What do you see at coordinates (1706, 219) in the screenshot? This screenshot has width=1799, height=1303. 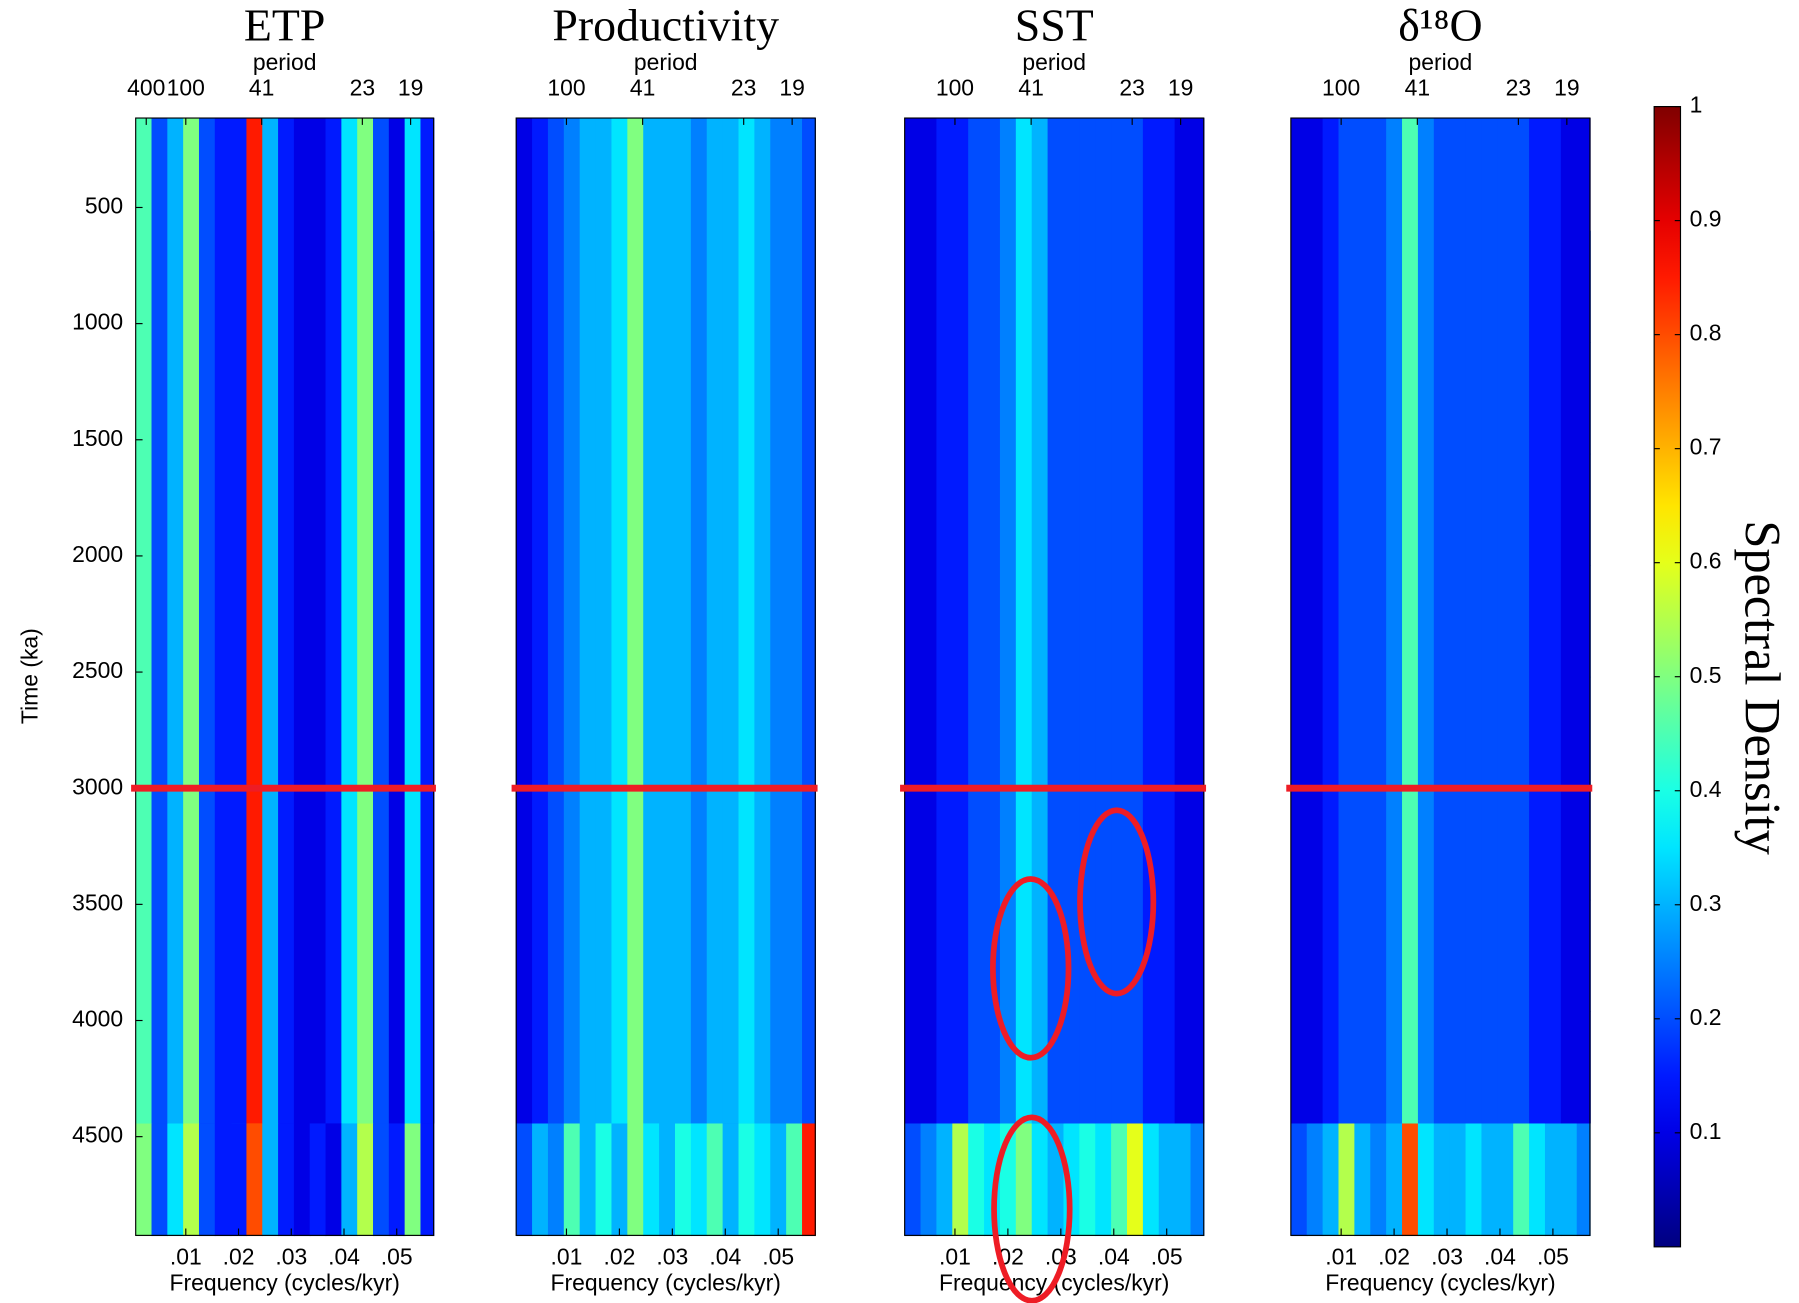 I see `colorbar-tick-label: 0.9` at bounding box center [1706, 219].